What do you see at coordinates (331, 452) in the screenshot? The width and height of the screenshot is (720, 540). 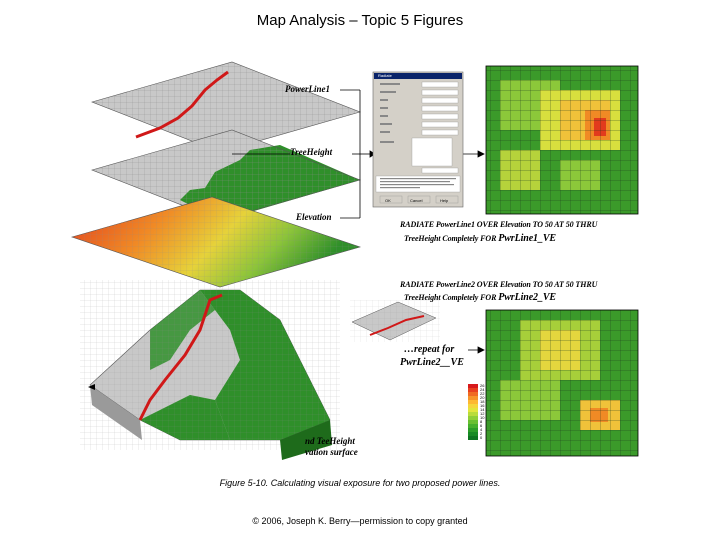 I see `bottom-label-2: vation surface` at bounding box center [331, 452].